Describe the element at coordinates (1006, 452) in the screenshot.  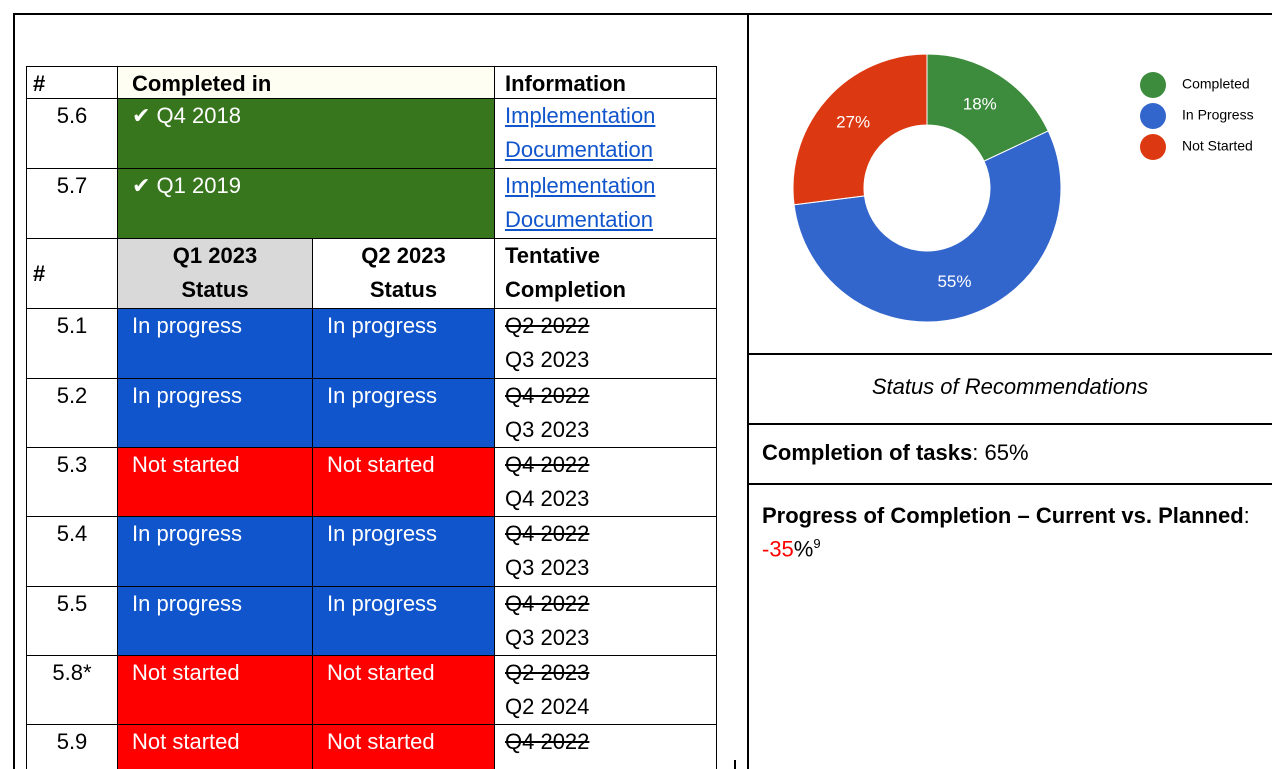
I see `completion-value: 65%` at that location.